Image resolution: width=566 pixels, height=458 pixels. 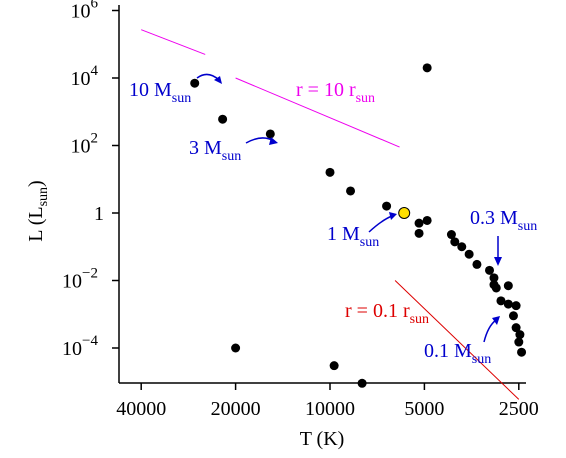 What do you see at coordinates (380, 224) in the screenshot?
I see `arrow-1msun` at bounding box center [380, 224].